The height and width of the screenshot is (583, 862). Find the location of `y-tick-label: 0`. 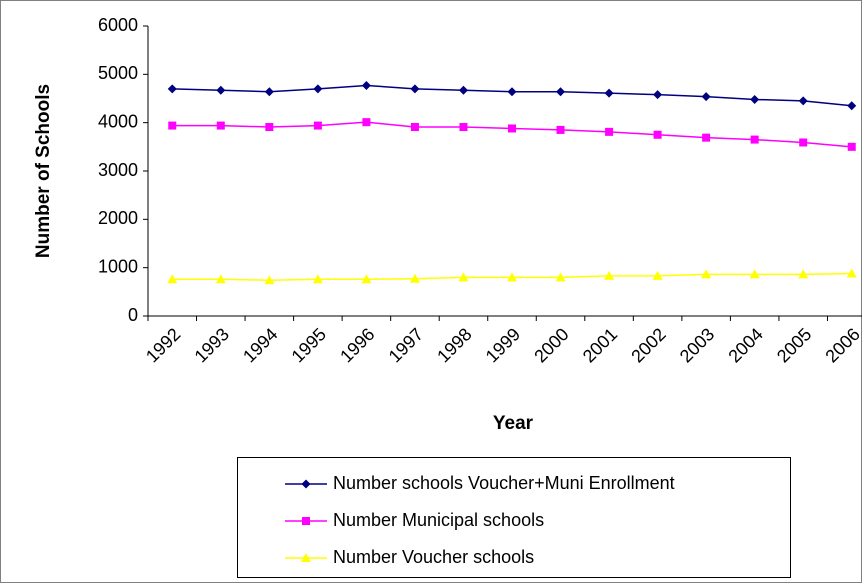

y-tick-label: 0 is located at coordinates (133, 315).